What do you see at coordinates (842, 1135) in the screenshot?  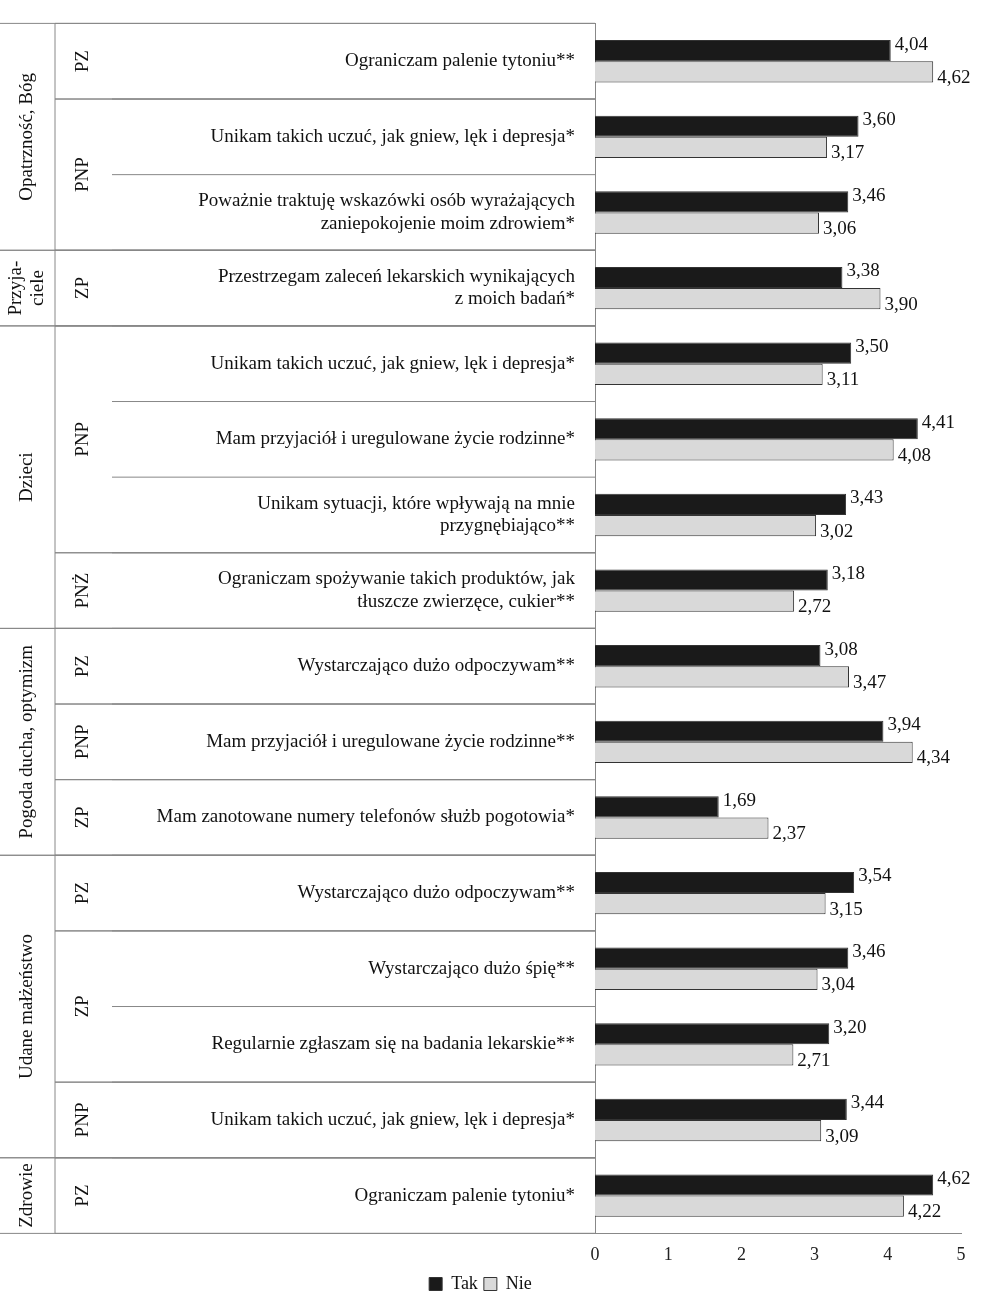 I see `data-label: 3,09` at bounding box center [842, 1135].